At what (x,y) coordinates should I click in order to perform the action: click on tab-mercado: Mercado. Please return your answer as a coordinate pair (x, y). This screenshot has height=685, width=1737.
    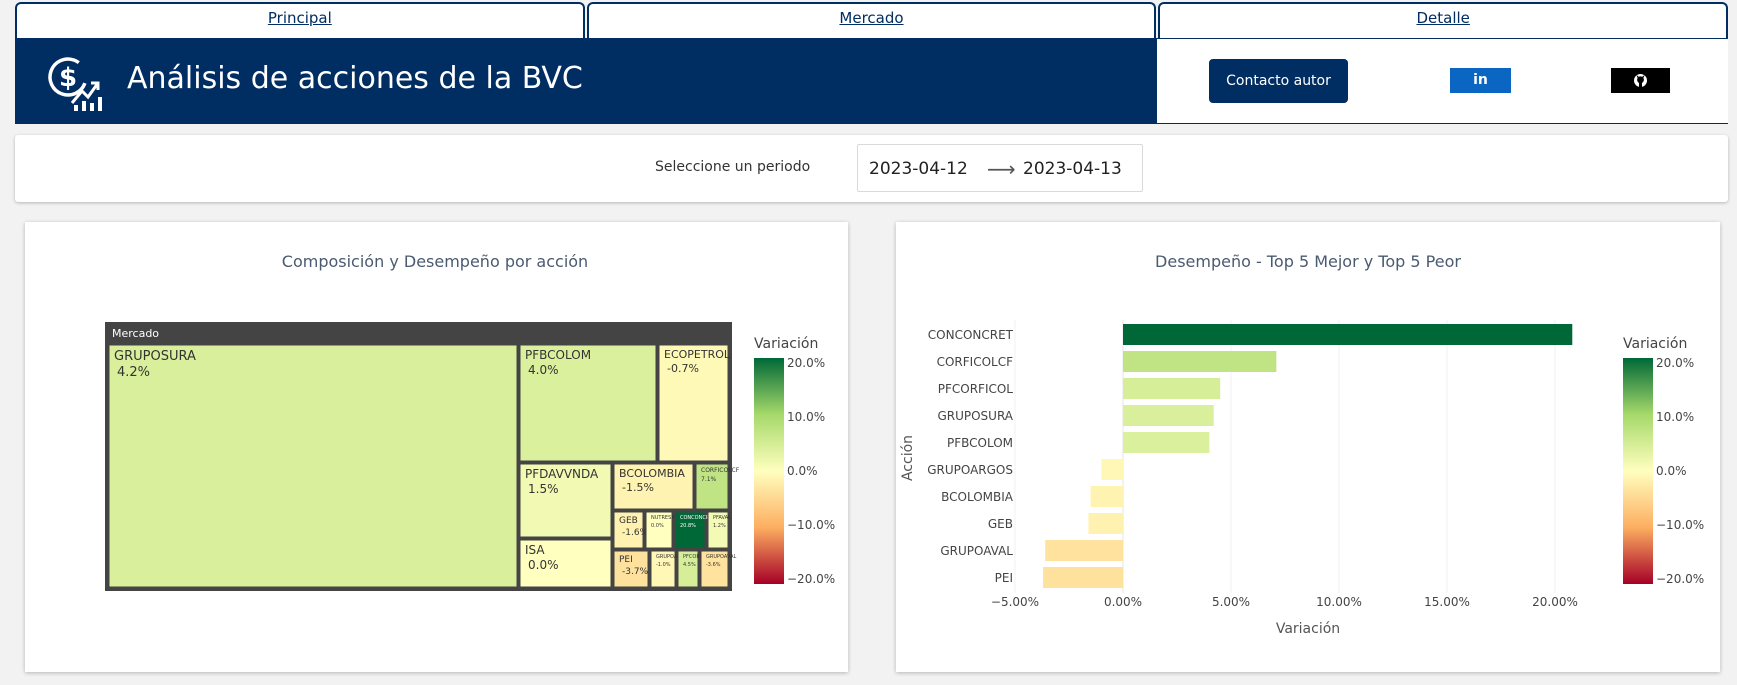
    Looking at the image, I should click on (871, 20).